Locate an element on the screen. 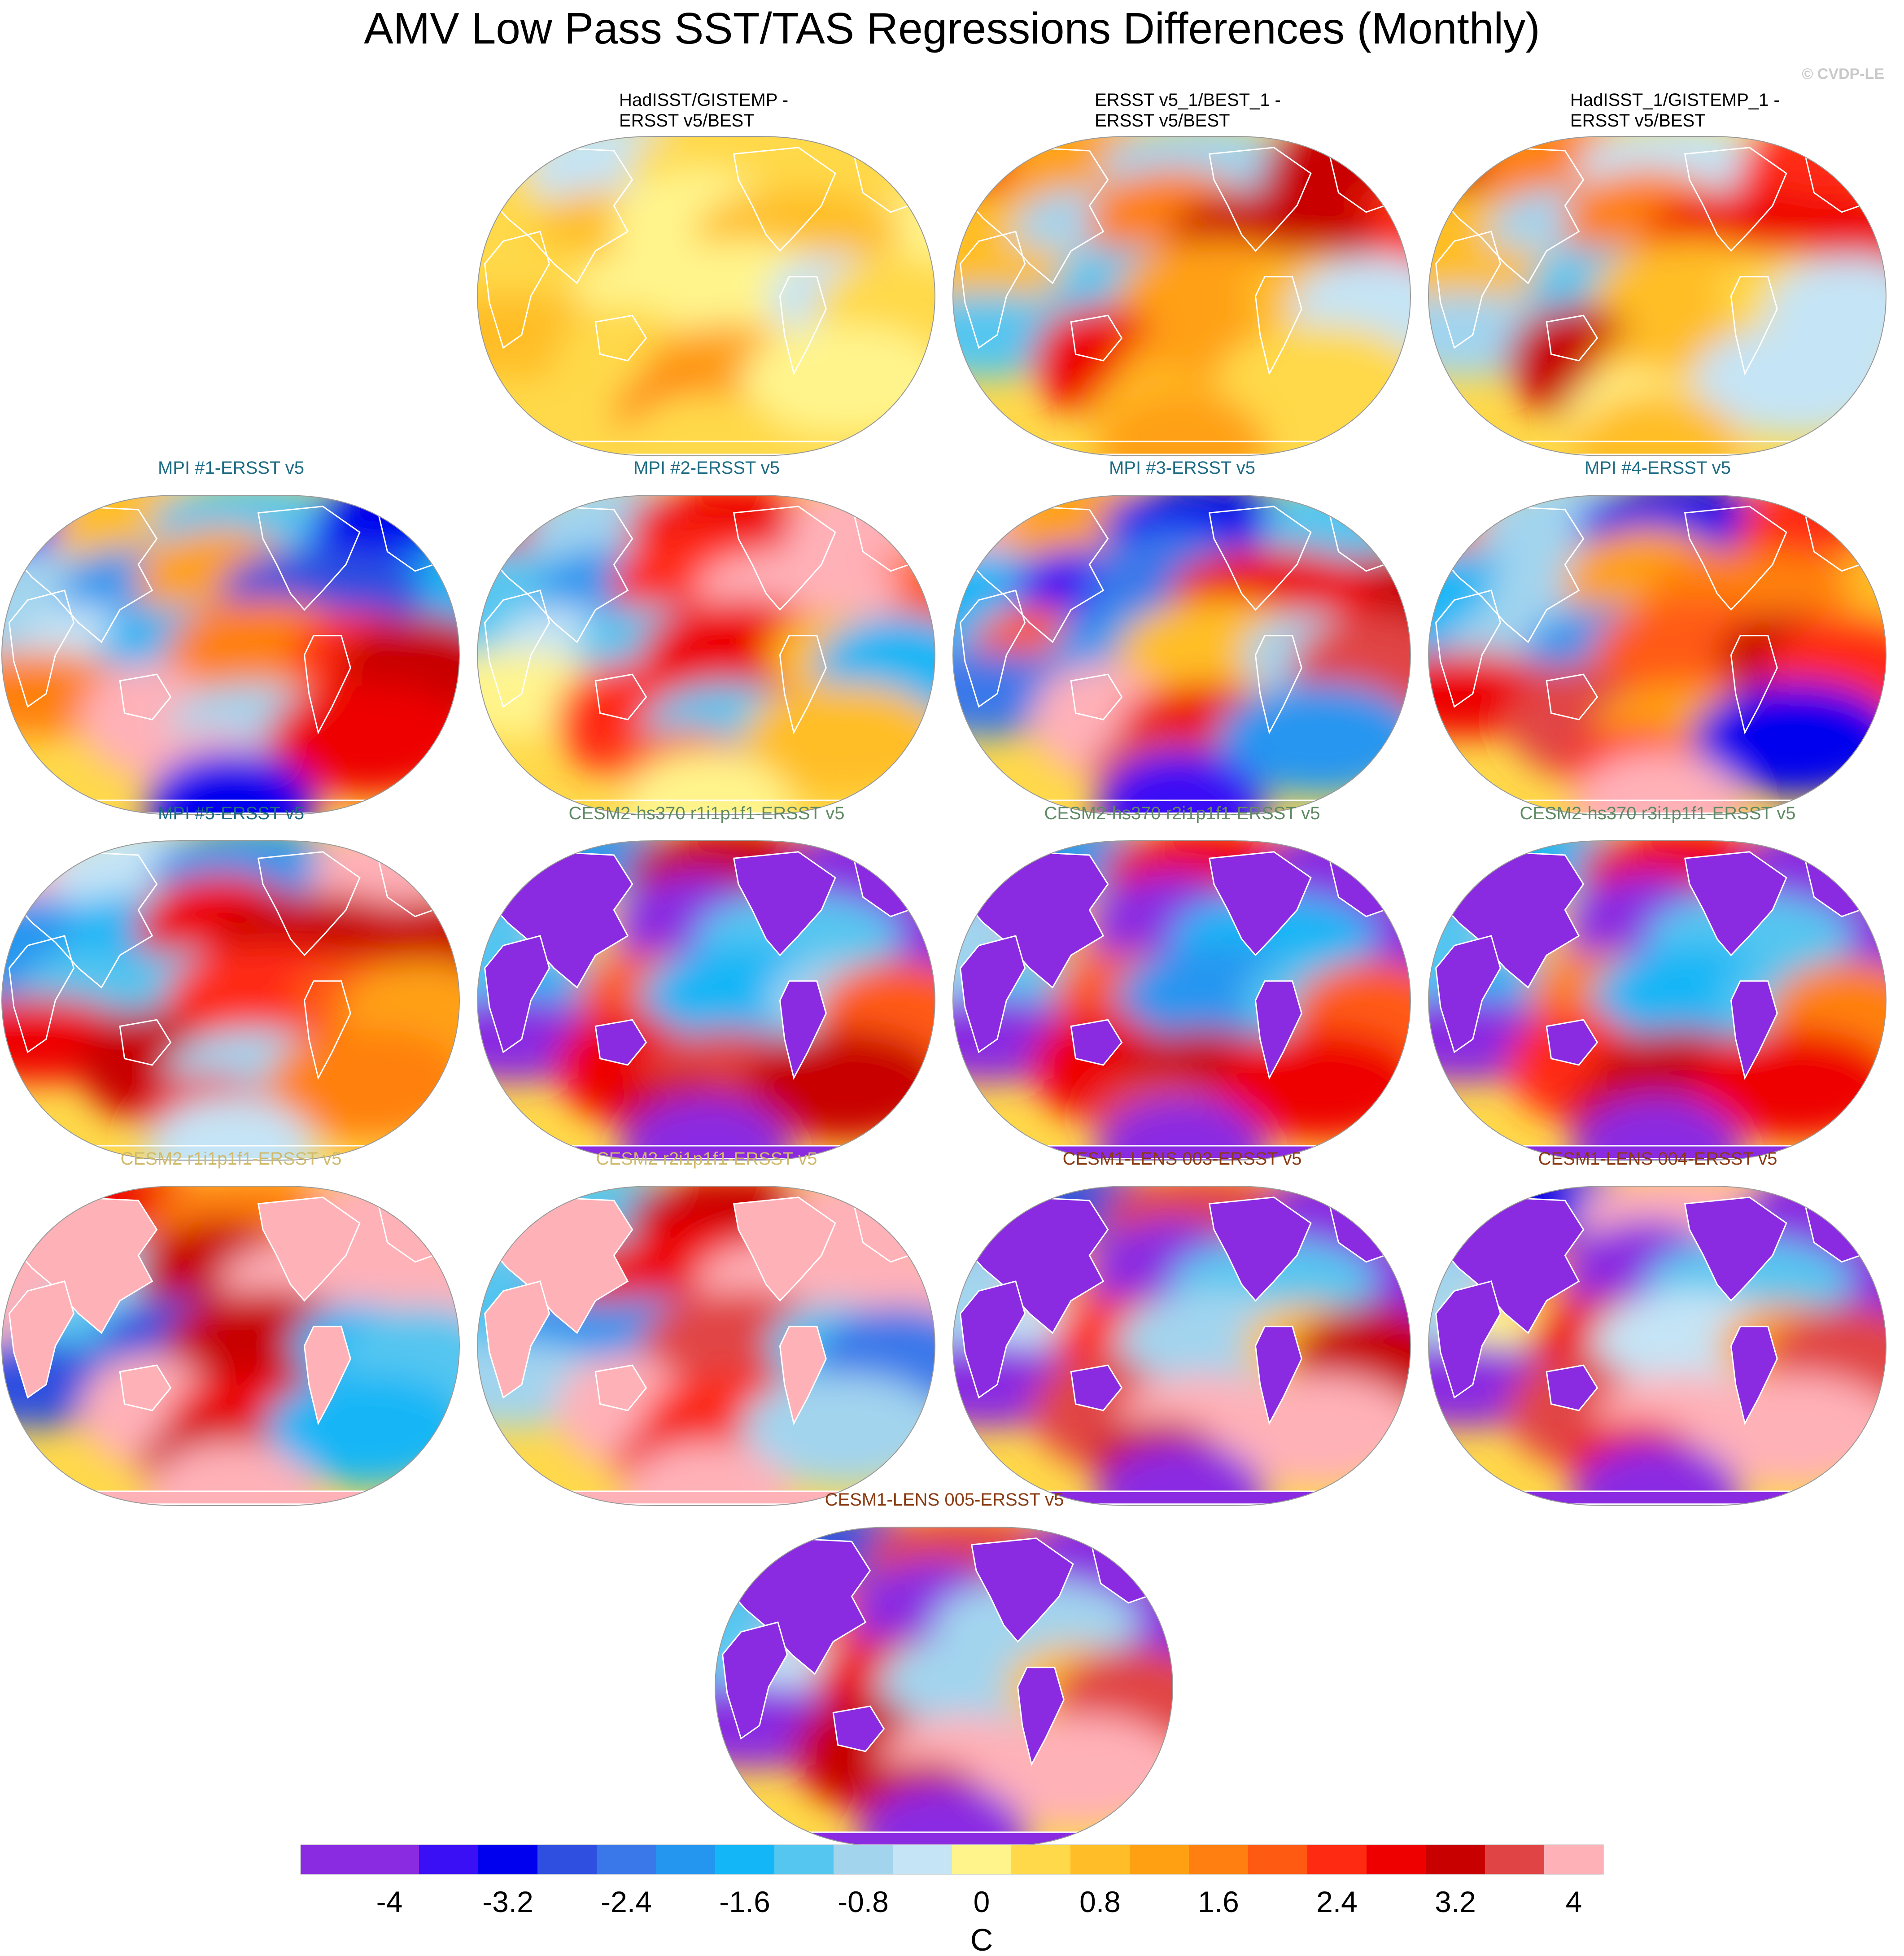 The height and width of the screenshot is (1956, 1904). panel-title: CESM1-LENS 003-ERSST v5 is located at coordinates (1182, 1158).